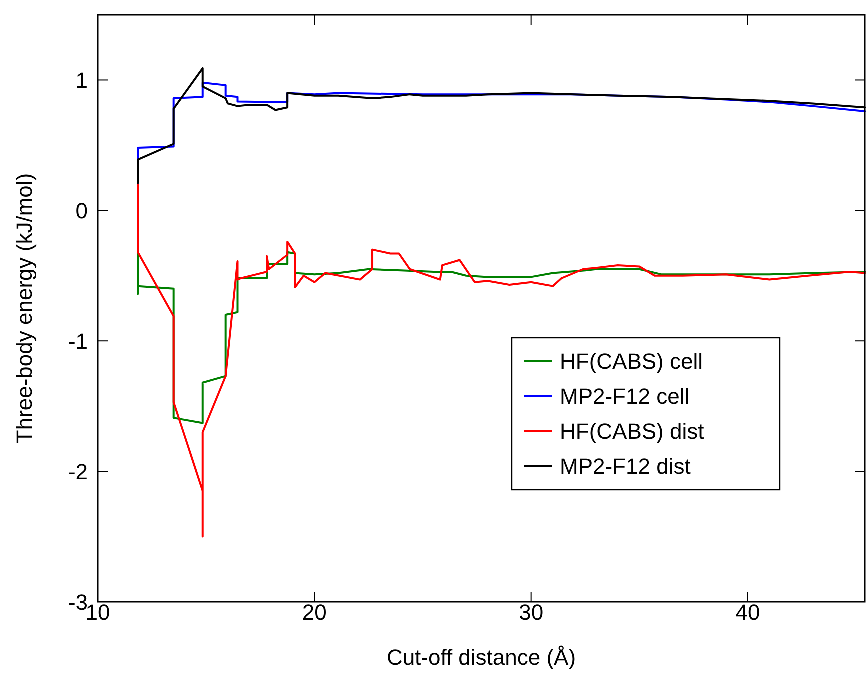  I want to click on legend-label: HF(CABS) dist, so click(632, 431).